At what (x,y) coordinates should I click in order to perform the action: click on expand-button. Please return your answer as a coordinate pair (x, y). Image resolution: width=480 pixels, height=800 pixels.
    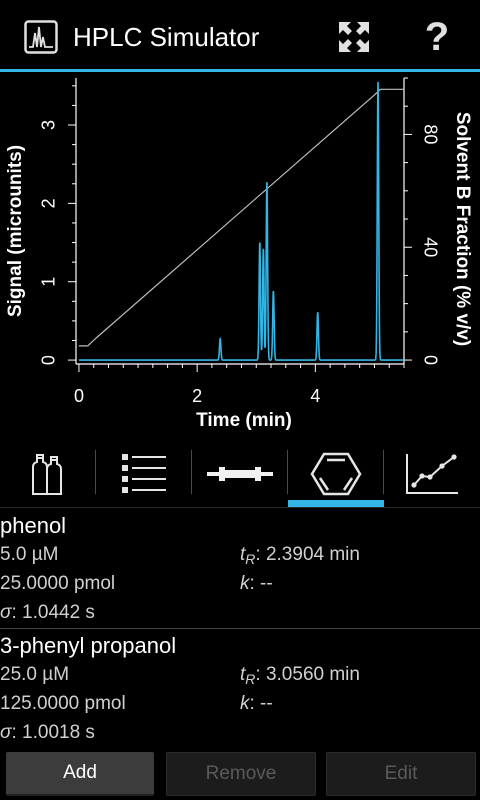
    Looking at the image, I should click on (354, 37).